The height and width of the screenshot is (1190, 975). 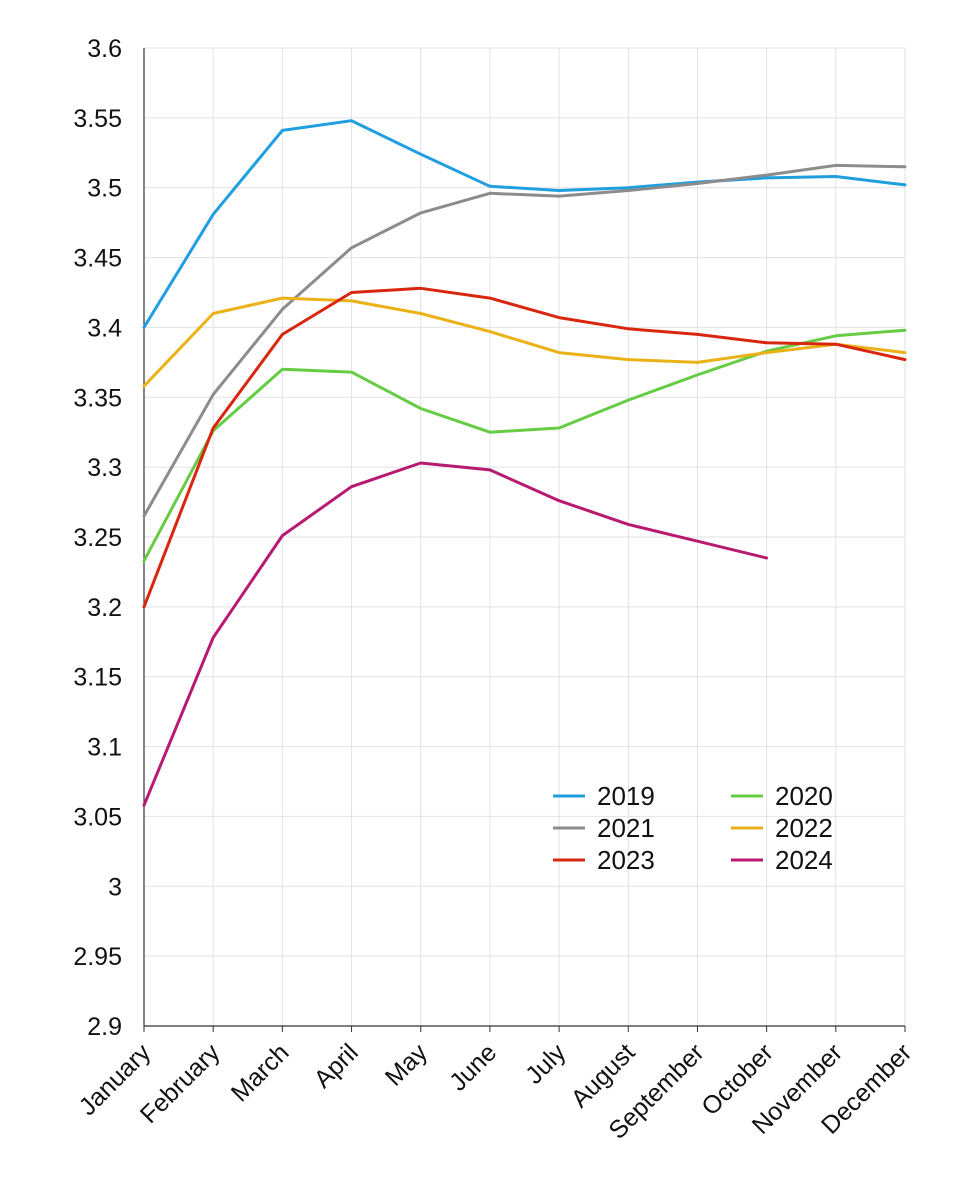 What do you see at coordinates (407, 1065) in the screenshot?
I see `x-tick-label: May` at bounding box center [407, 1065].